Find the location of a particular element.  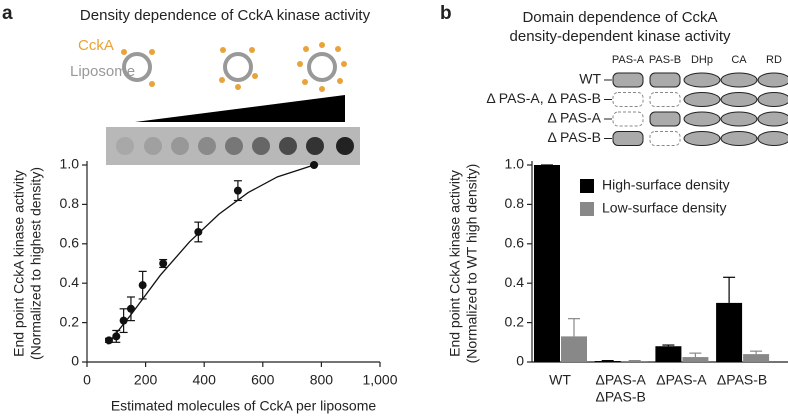

liposome-illustration is located at coordinates (229, 67).